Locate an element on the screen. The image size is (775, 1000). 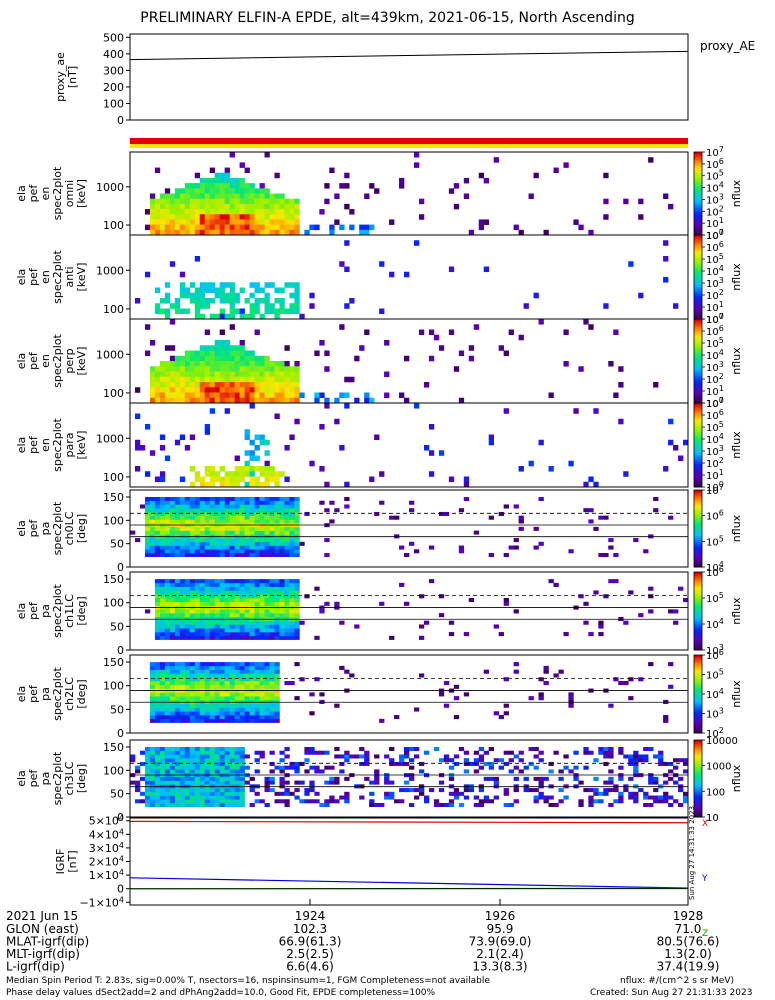
colorbar-2-segment is located at coordinates (698, 291).